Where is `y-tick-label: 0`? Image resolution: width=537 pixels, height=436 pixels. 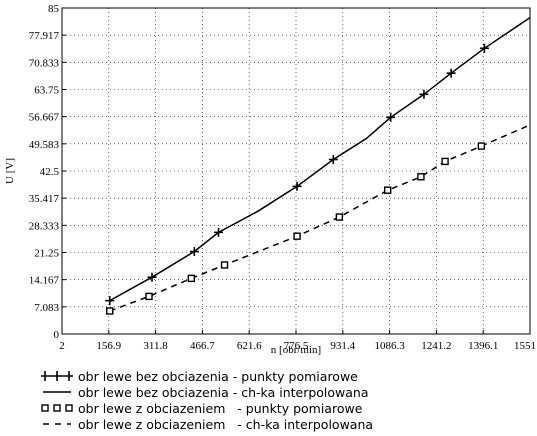
y-tick-label: 0 is located at coordinates (57, 335).